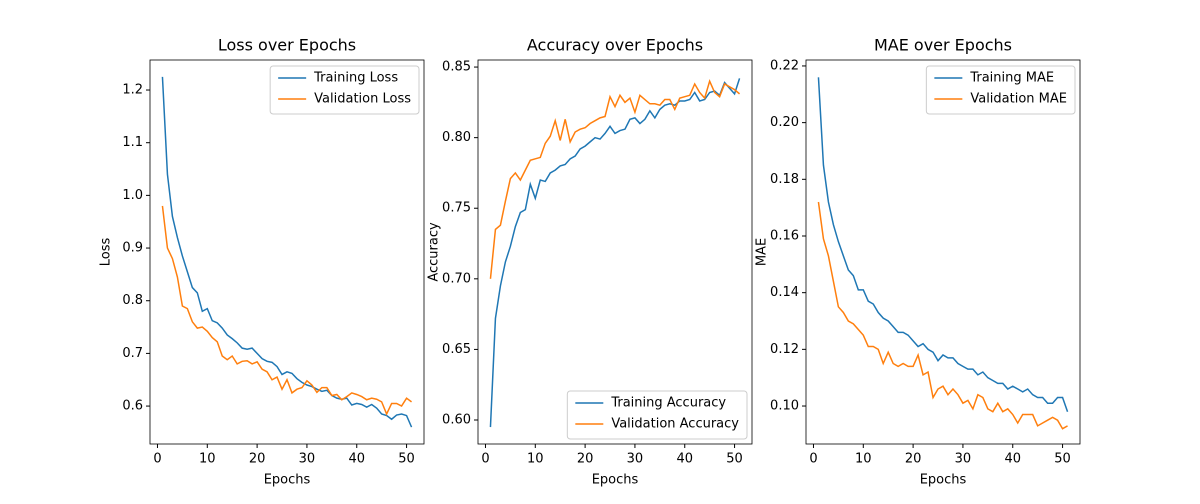 The width and height of the screenshot is (1200, 504). I want to click on y-tick-label: 0.60, so click(456, 420).